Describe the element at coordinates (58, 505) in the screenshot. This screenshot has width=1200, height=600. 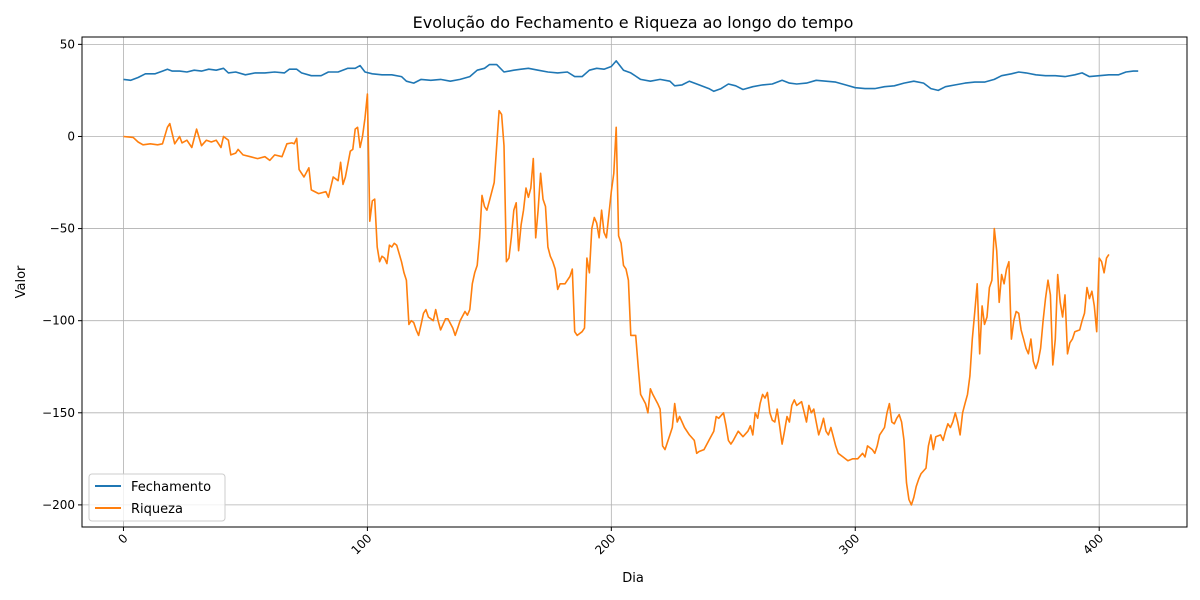
I see `y-tick-label: −200` at that location.